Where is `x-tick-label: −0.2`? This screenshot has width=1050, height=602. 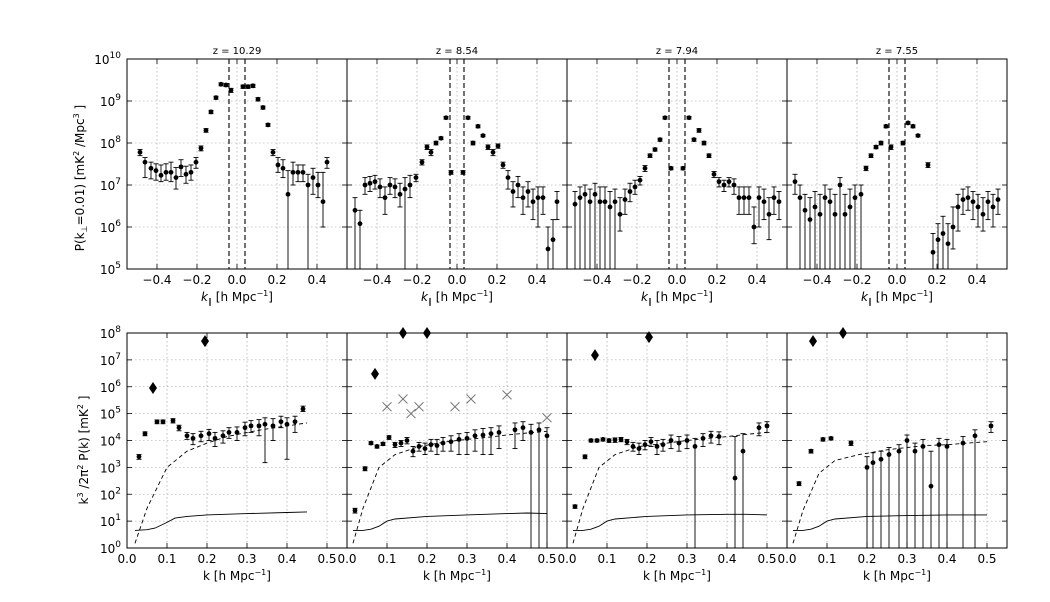
x-tick-label: −0.2 is located at coordinates (856, 280).